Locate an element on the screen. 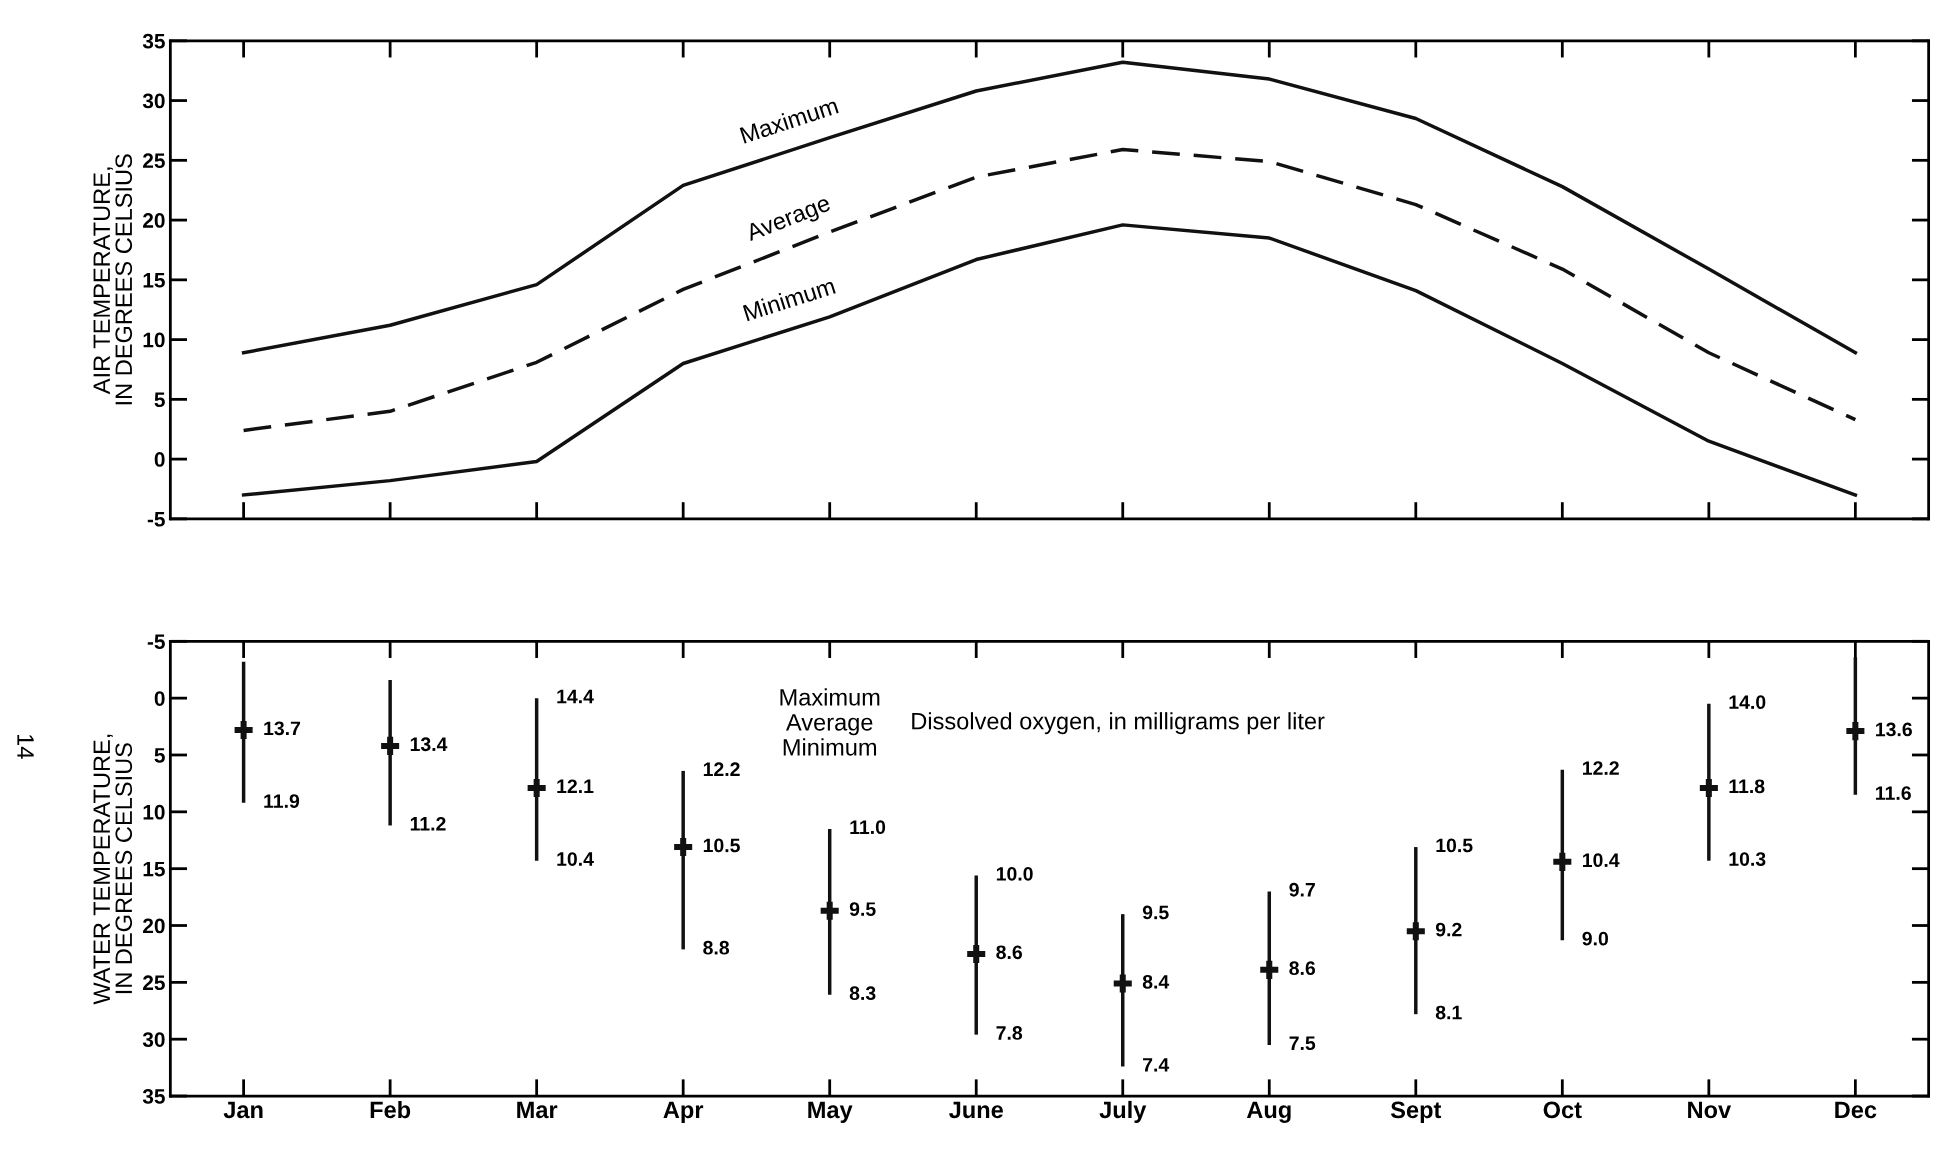 This screenshot has height=1166, width=1958. annotation: 7.5 is located at coordinates (1302, 1043).